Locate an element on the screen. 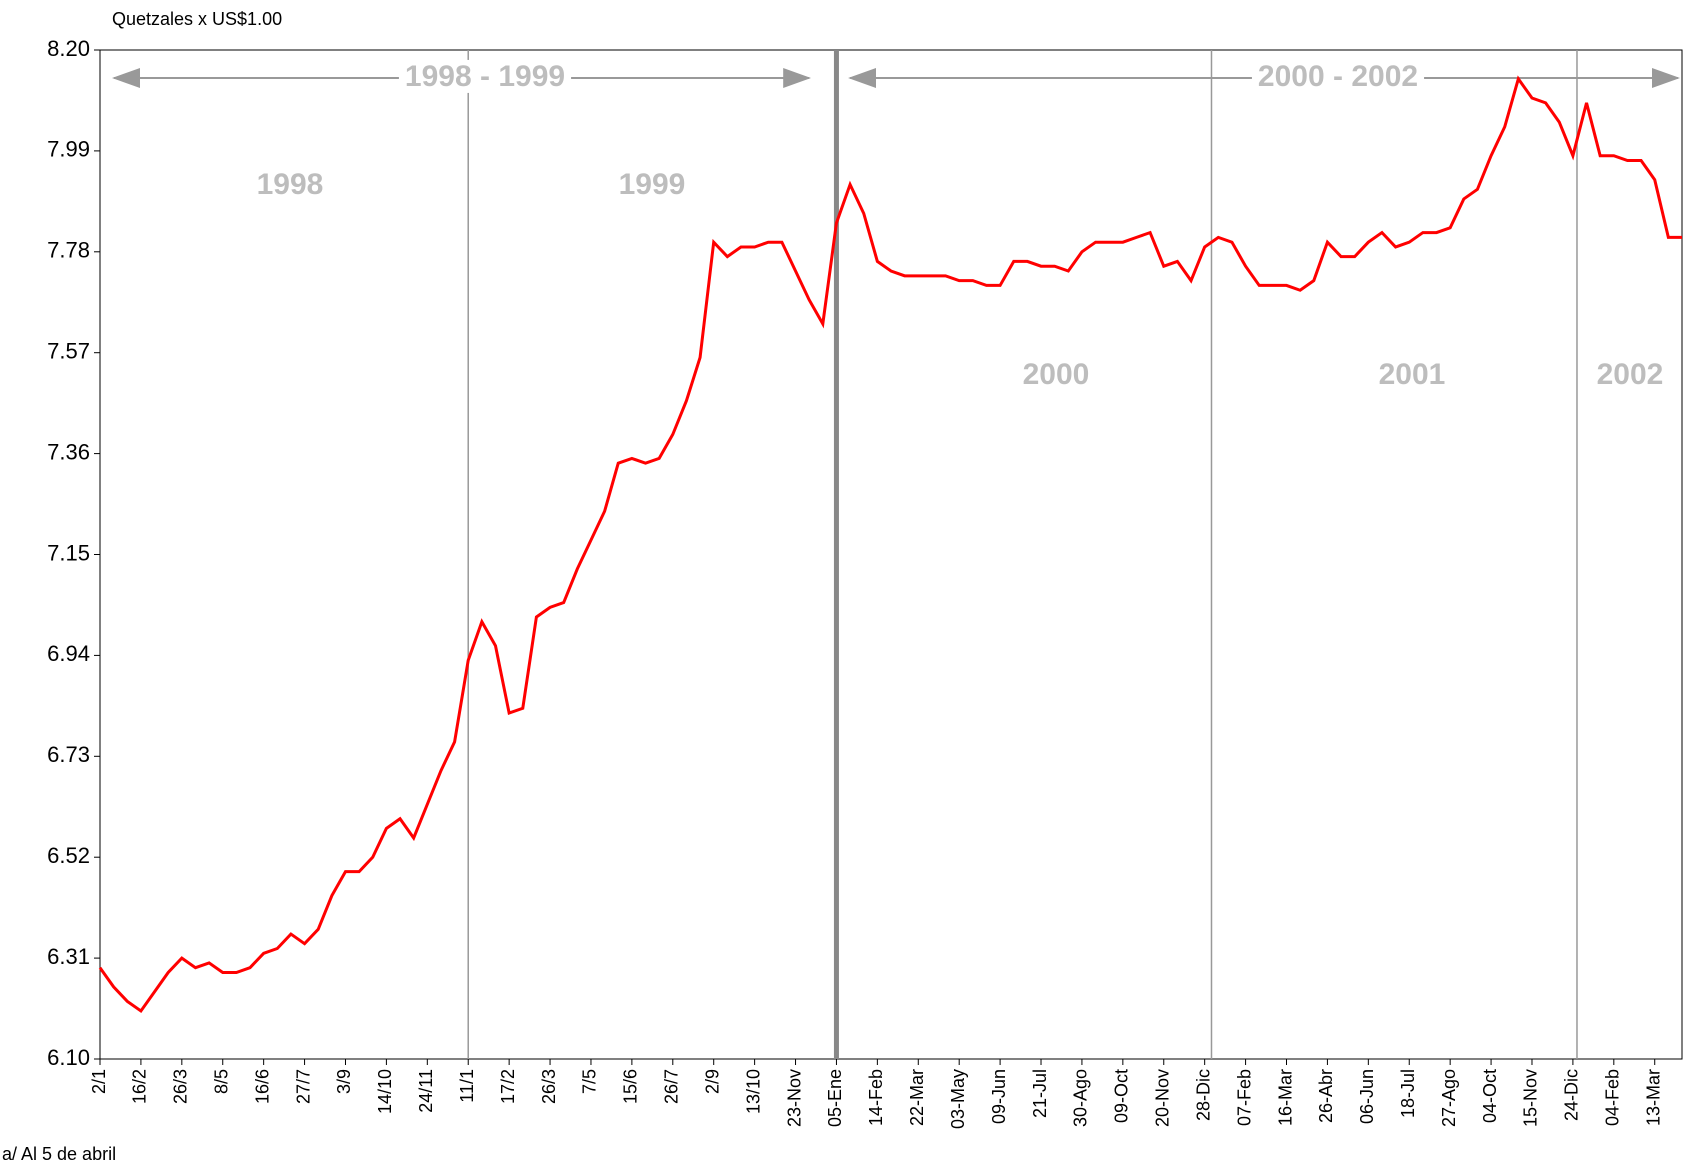 The height and width of the screenshot is (1168, 1685). x-tick-label: 06-Jun is located at coordinates (1367, 1096).